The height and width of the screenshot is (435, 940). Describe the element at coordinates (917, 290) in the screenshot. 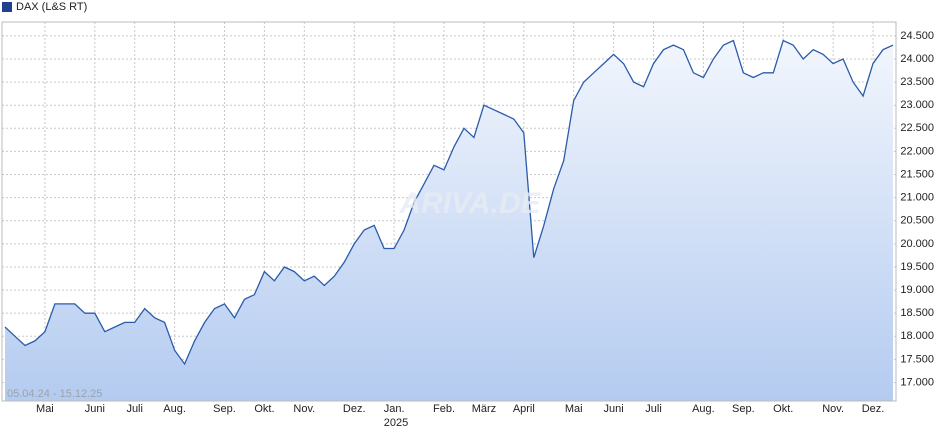

I see `y-tick-label: 19.000` at that location.